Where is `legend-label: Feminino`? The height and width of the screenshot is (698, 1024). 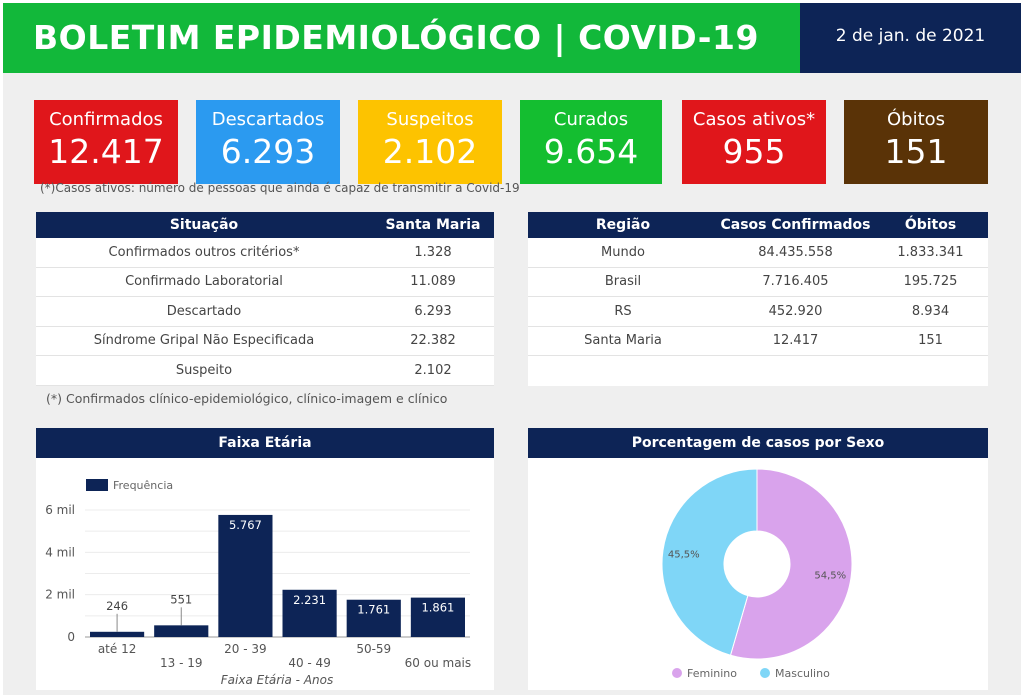 legend-label: Feminino is located at coordinates (712, 673).